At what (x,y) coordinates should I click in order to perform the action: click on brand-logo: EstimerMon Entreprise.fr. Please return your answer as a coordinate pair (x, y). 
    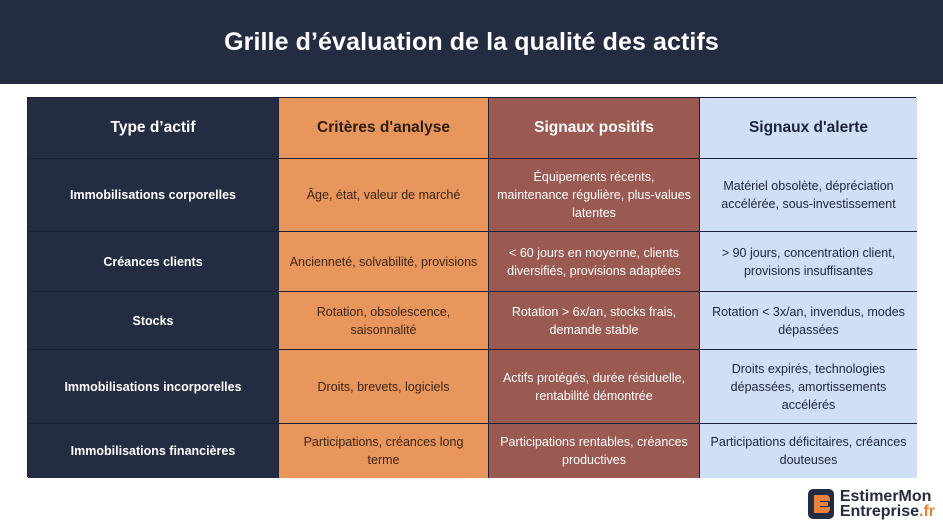
    Looking at the image, I should click on (871, 504).